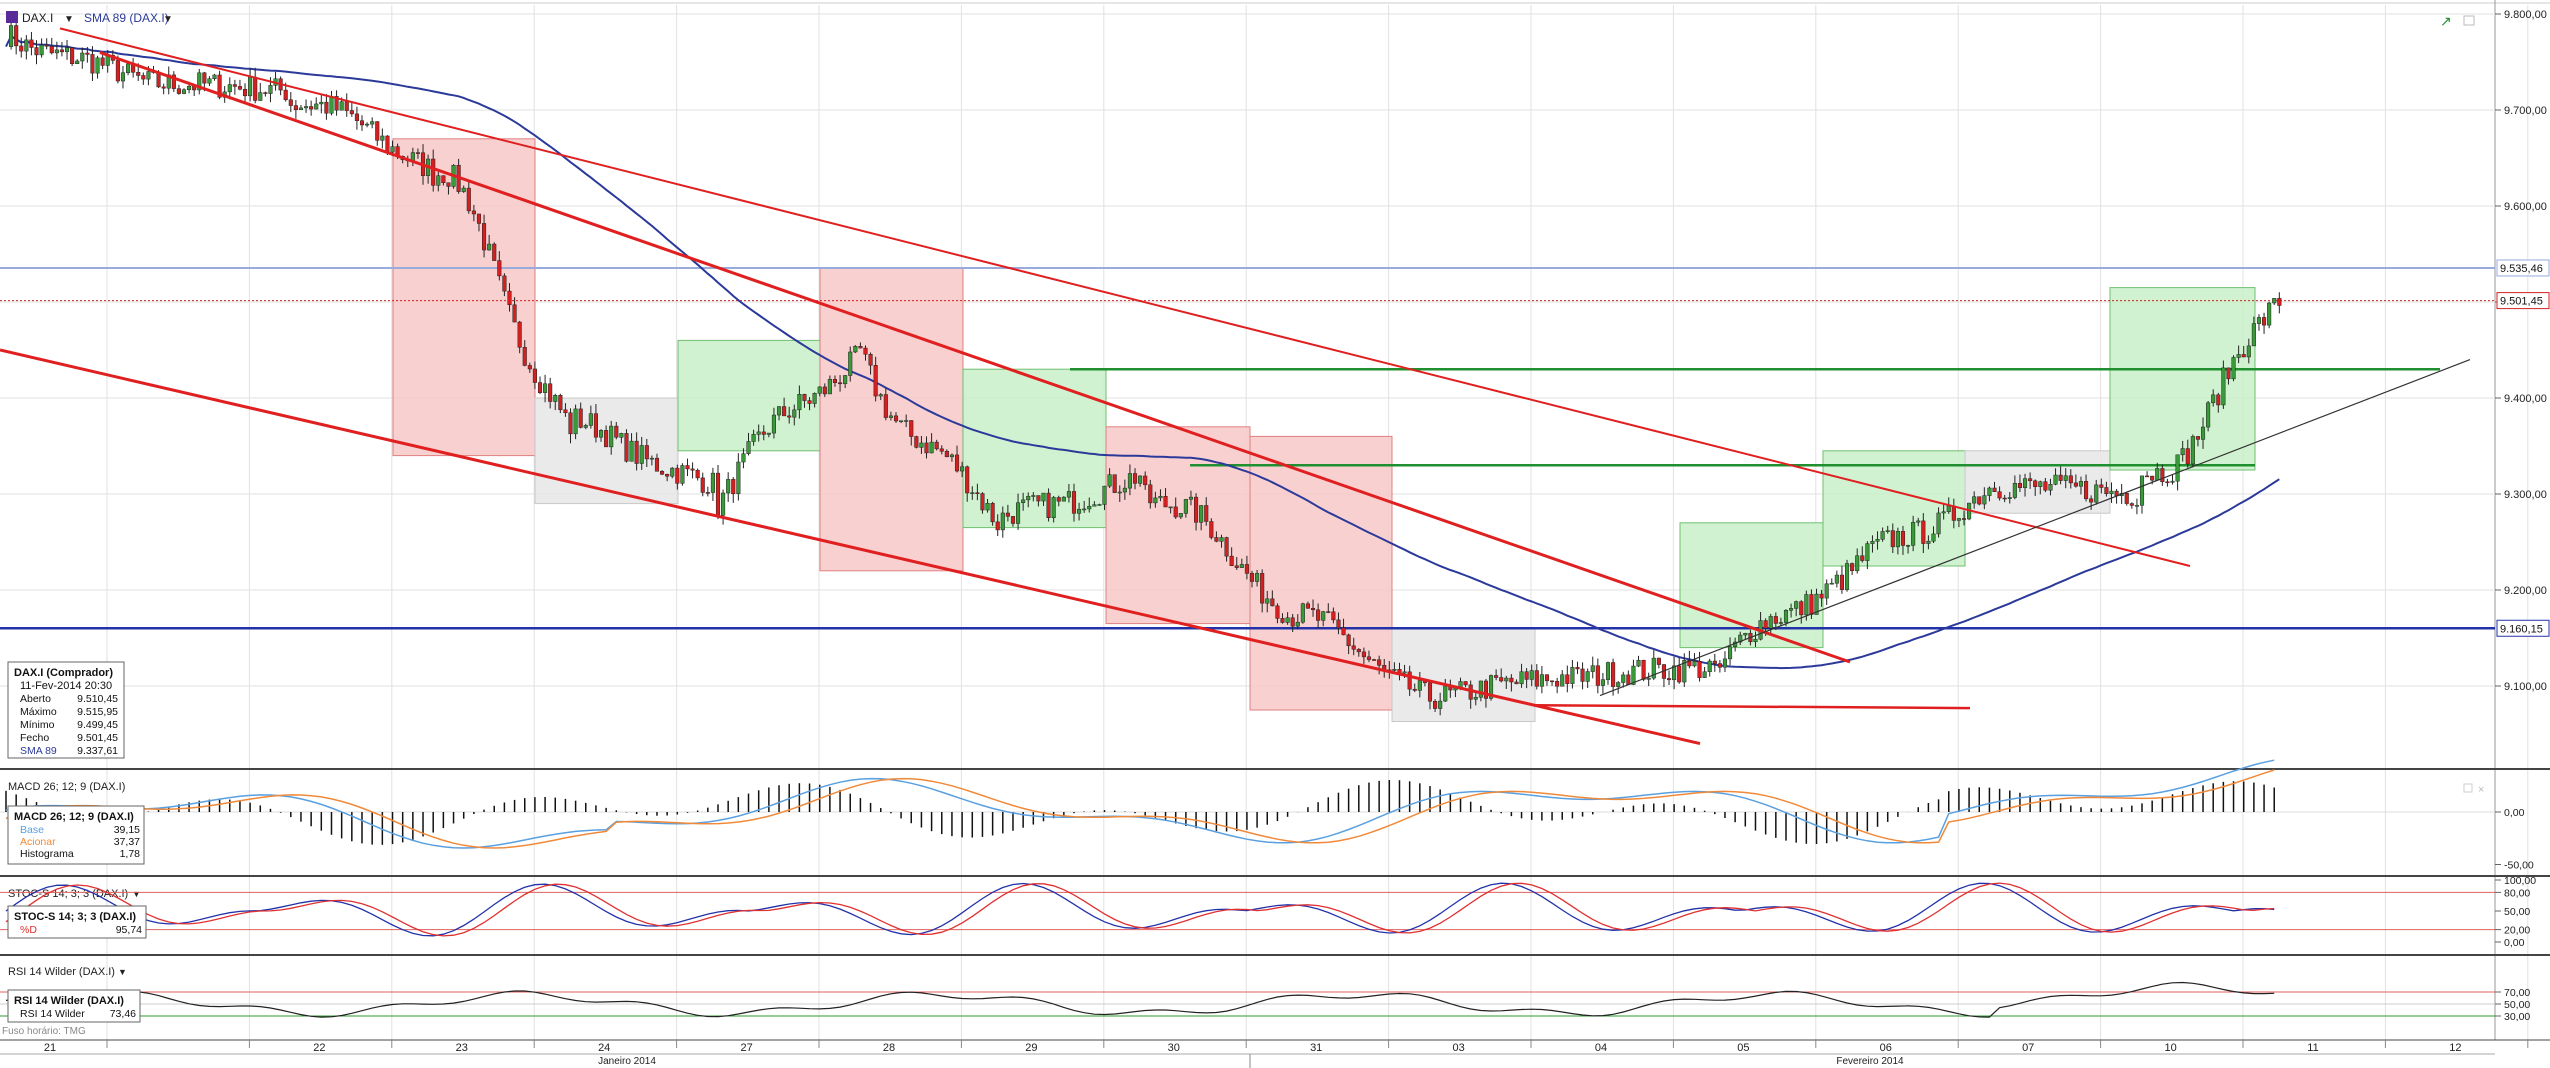  I want to click on macd-row-value: 39,15, so click(127, 830).